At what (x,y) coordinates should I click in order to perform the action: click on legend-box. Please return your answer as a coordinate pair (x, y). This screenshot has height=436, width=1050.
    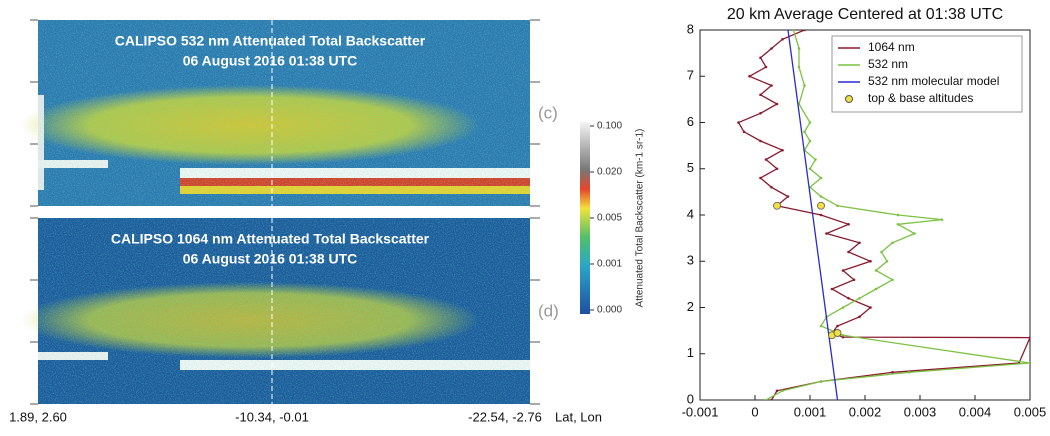
    Looking at the image, I should click on (927, 74).